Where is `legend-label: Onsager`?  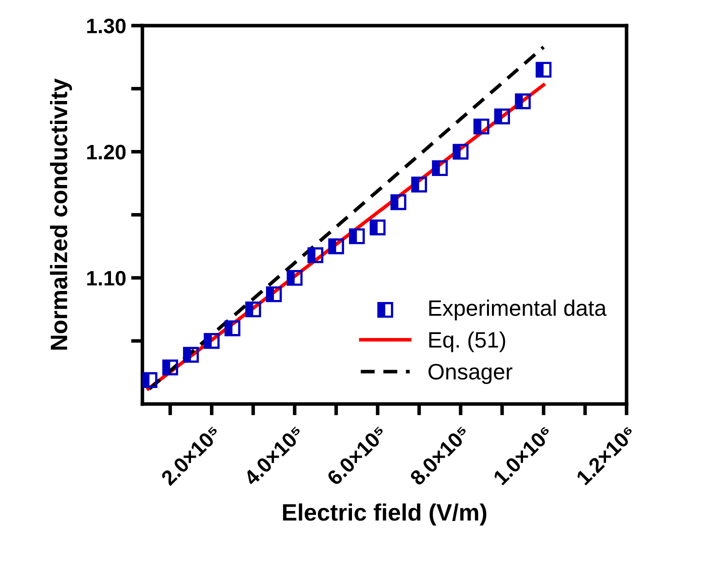
legend-label: Onsager is located at coordinates (470, 374).